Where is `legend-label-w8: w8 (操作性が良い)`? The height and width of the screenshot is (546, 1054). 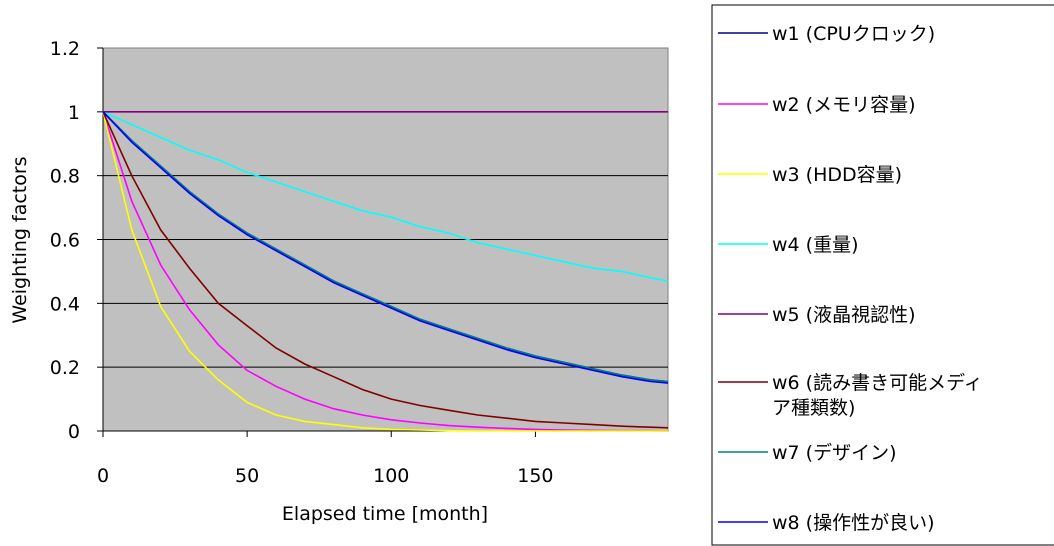 legend-label-w8: w8 (操作性が良い) is located at coordinates (853, 523).